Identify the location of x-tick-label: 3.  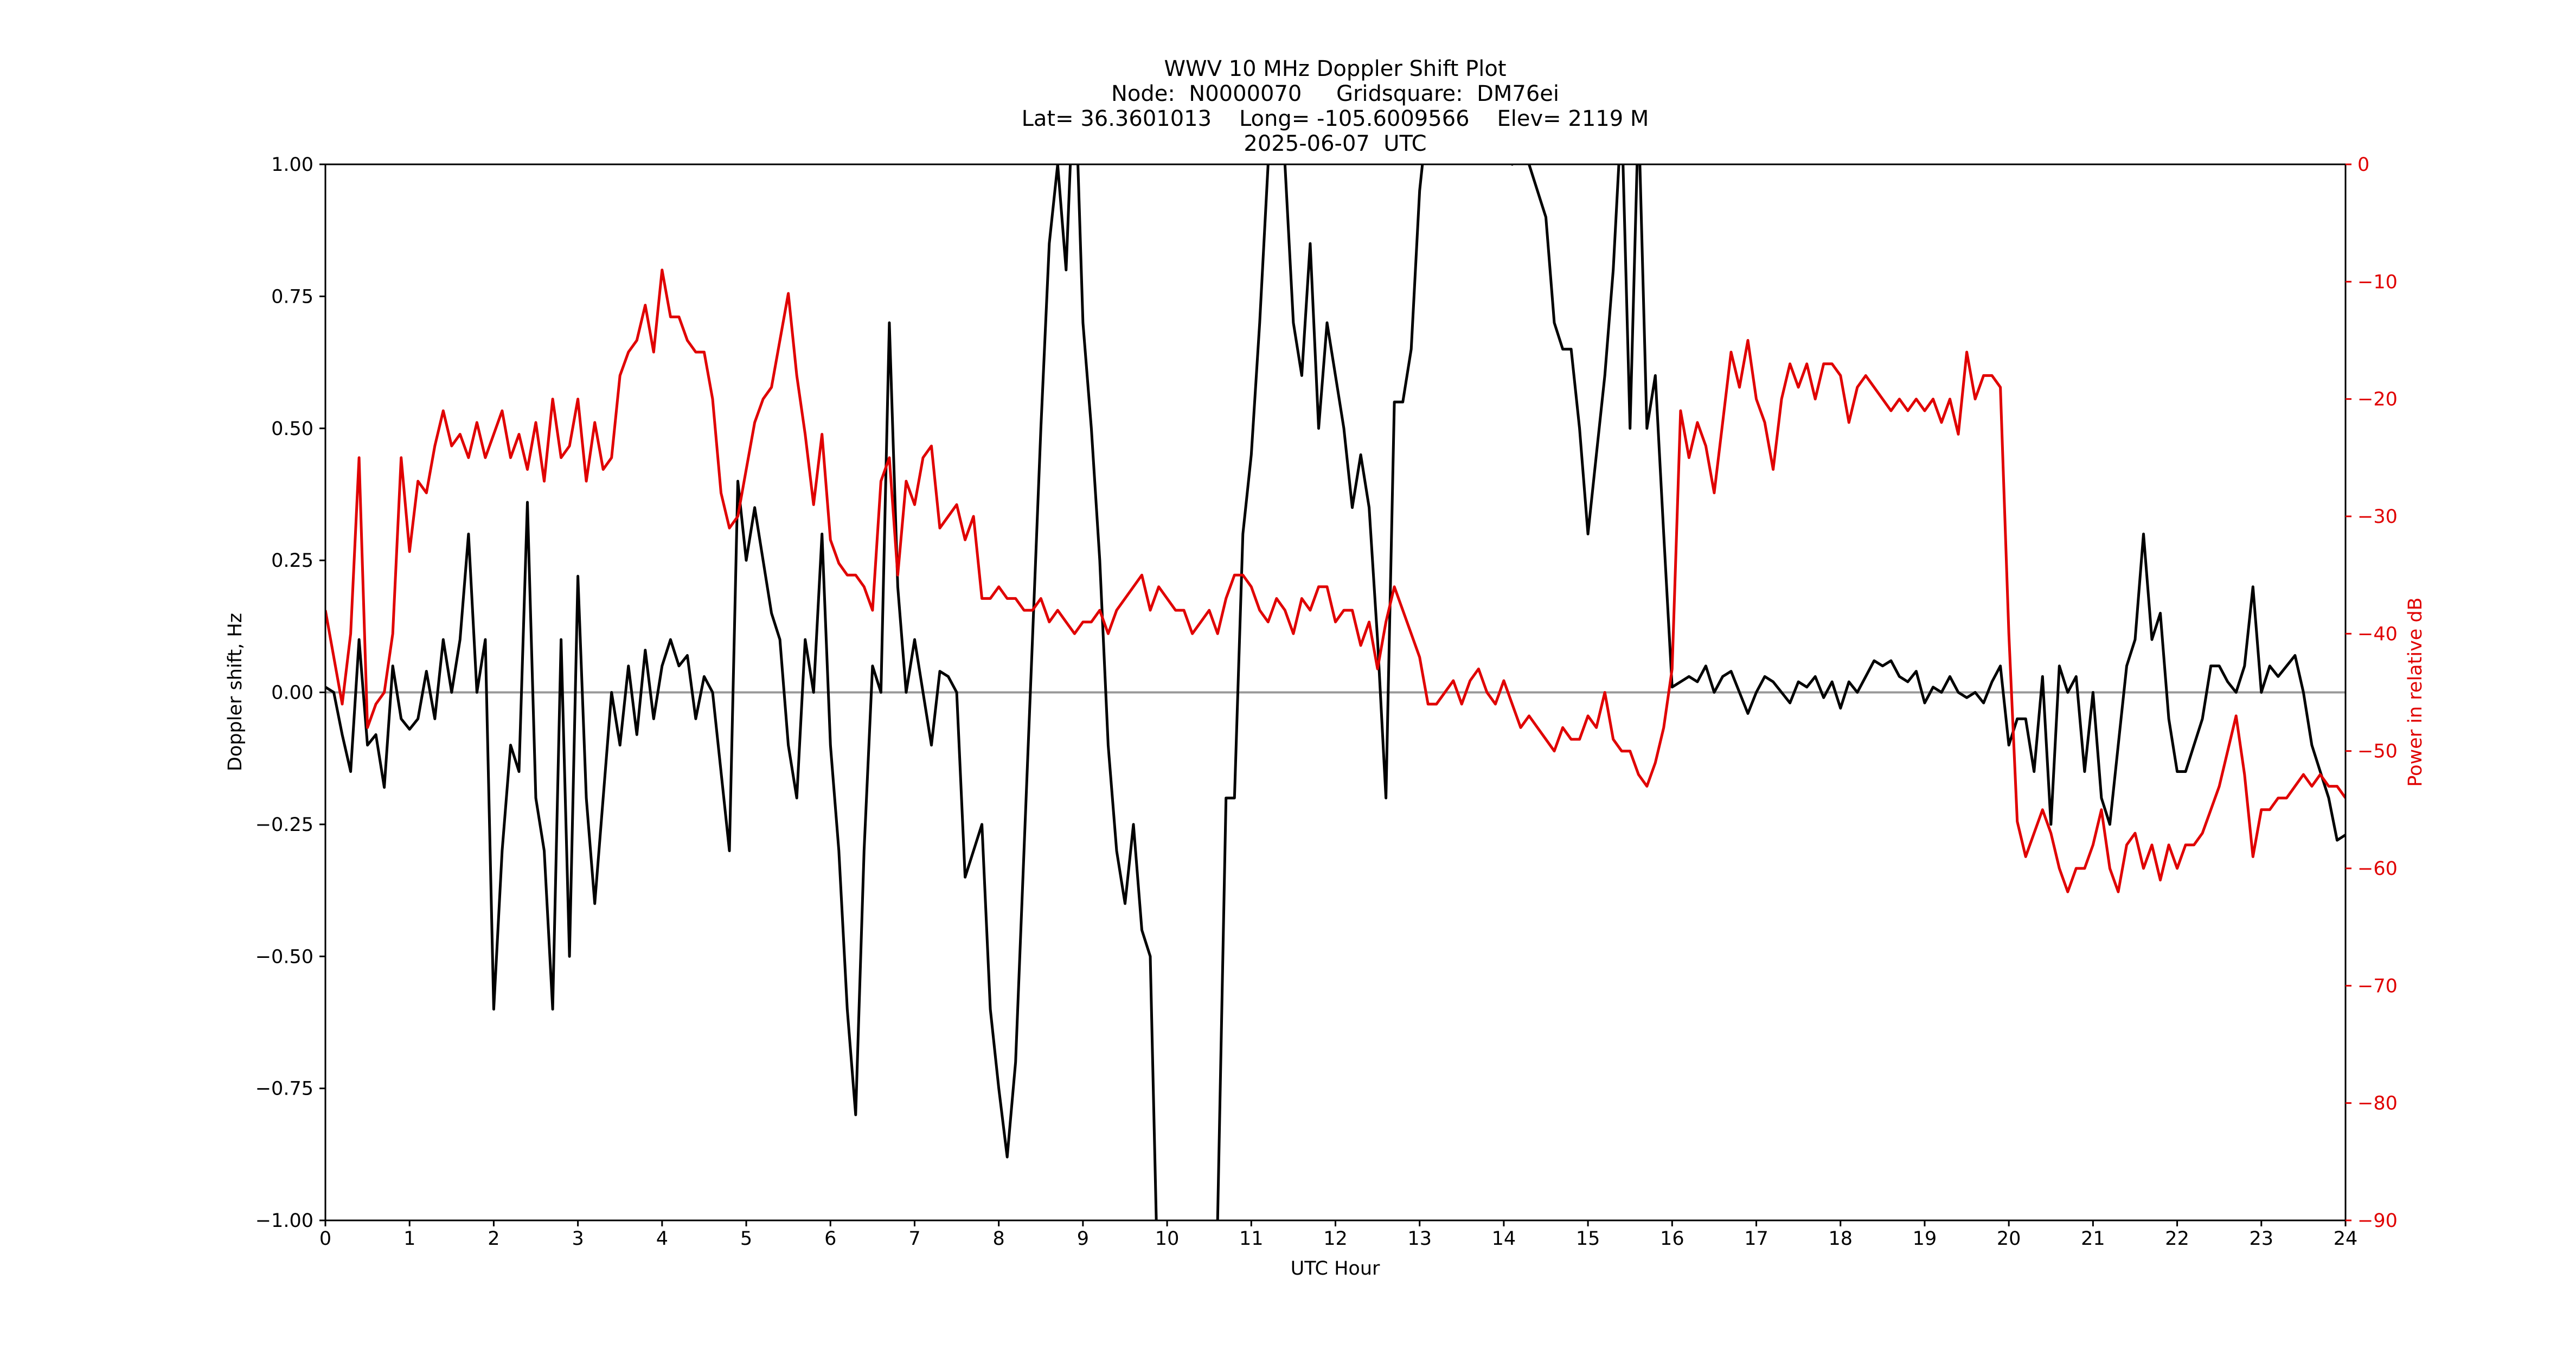
(578, 1239).